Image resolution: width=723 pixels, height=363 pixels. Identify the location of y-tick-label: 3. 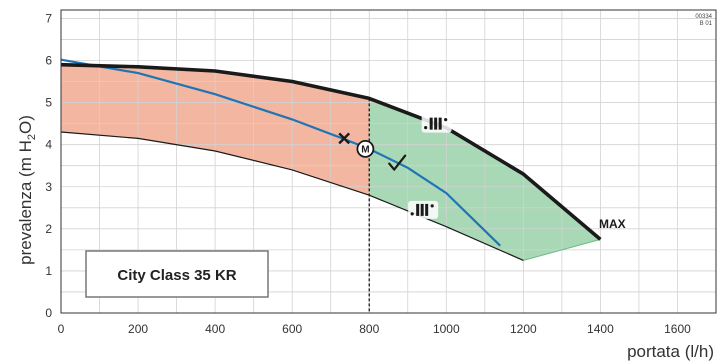
(48, 187).